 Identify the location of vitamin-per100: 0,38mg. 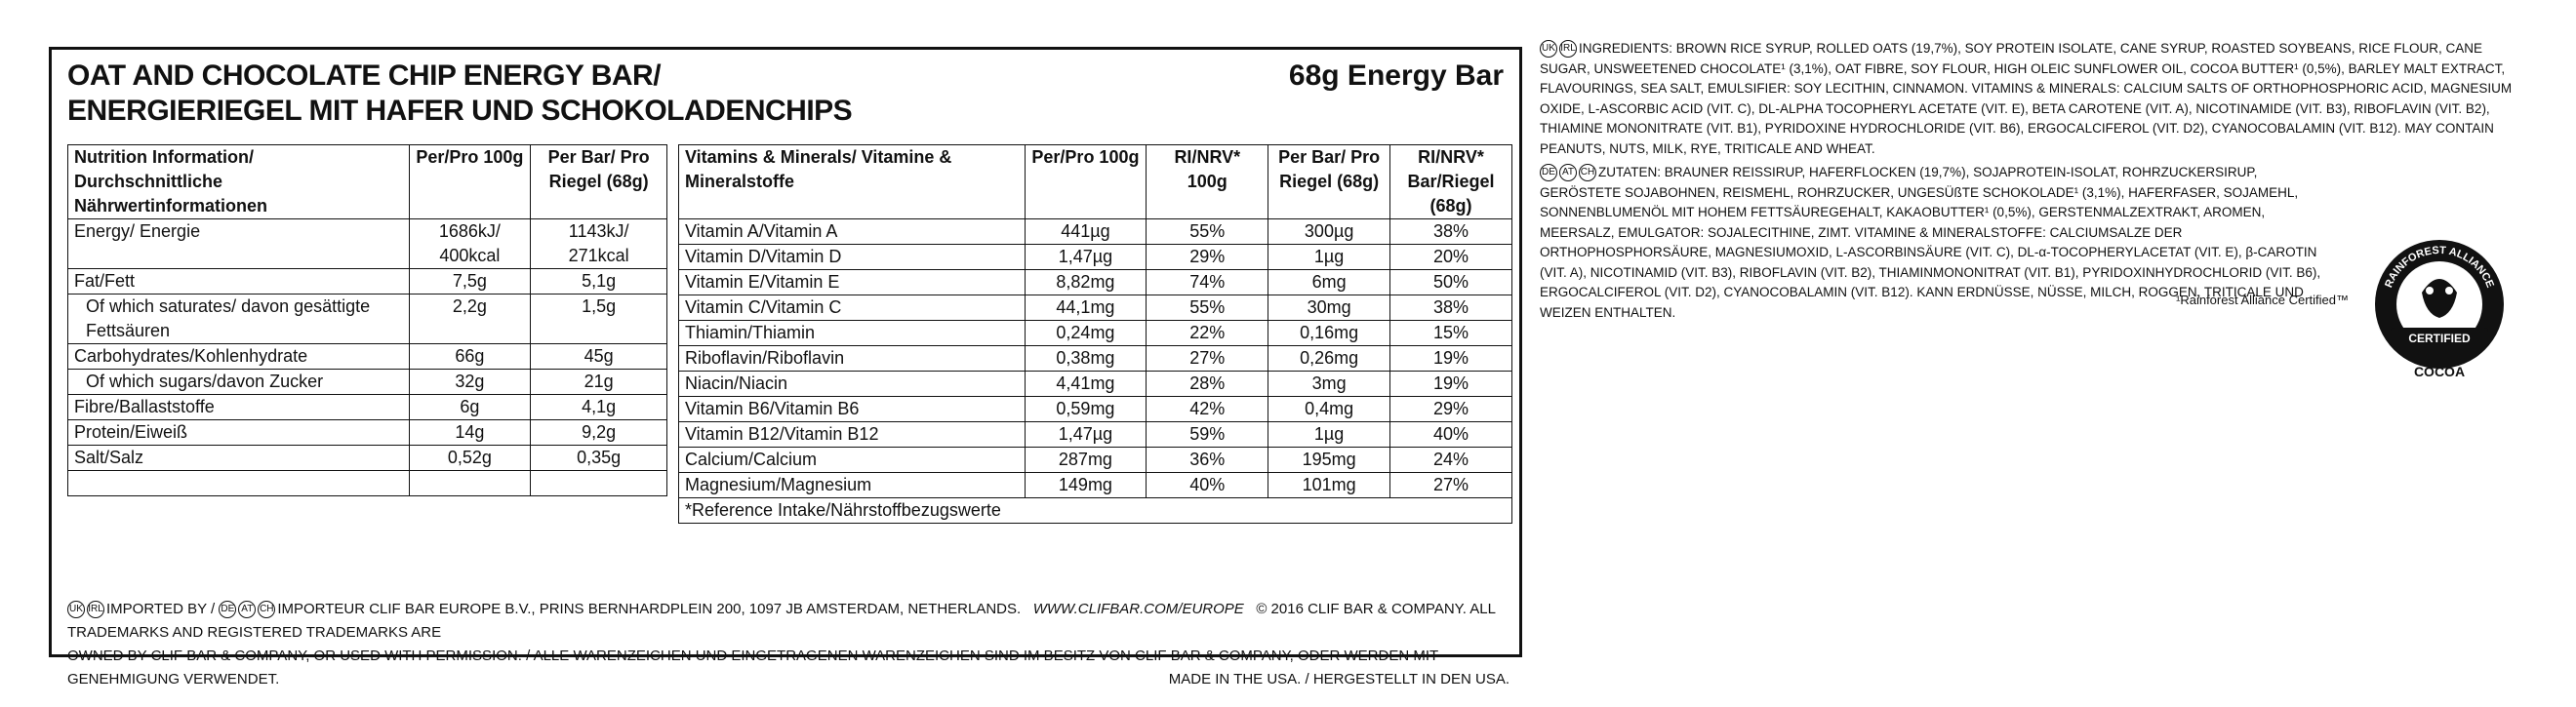
(1085, 358).